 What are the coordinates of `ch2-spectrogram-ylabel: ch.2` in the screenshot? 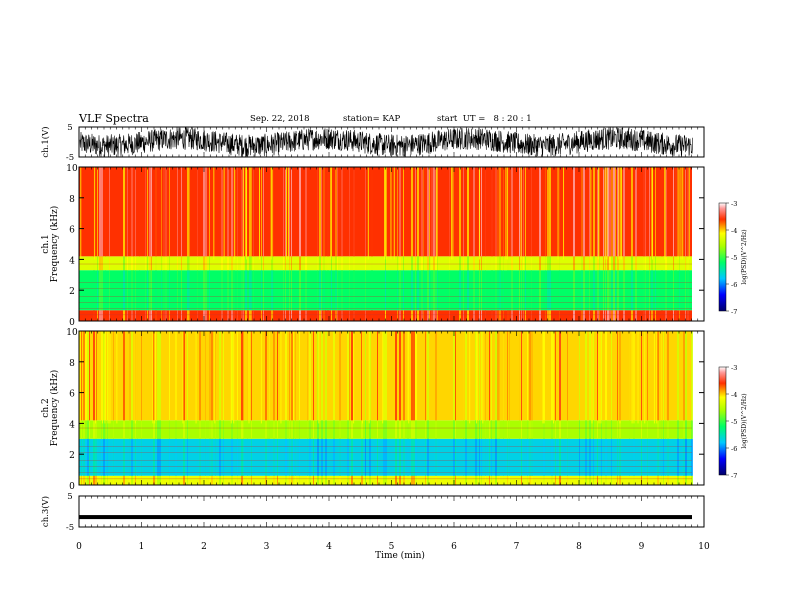 It's located at (46, 407).